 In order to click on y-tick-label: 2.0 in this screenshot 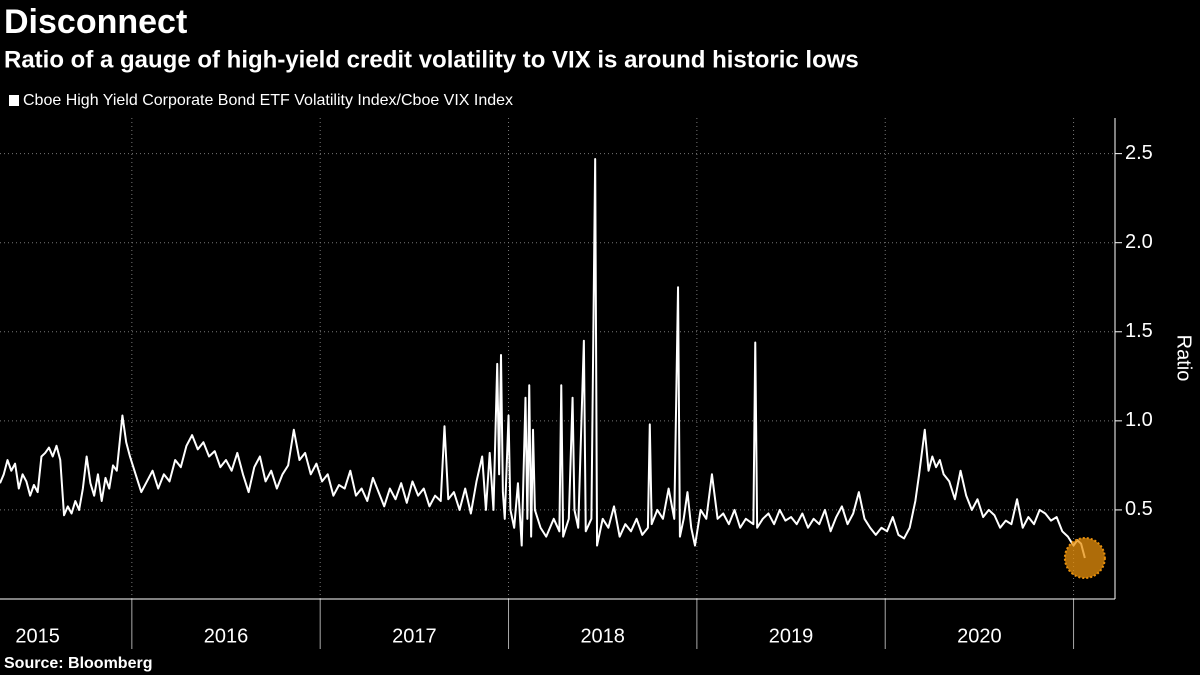, I will do `click(1139, 242)`.